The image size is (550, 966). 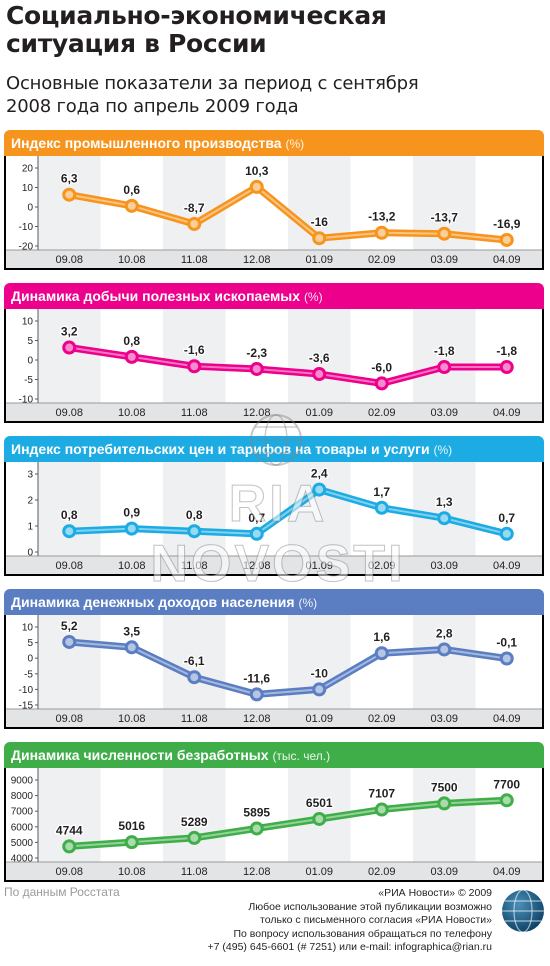 What do you see at coordinates (22, 843) in the screenshot?
I see `y-tick-label: 5000` at bounding box center [22, 843].